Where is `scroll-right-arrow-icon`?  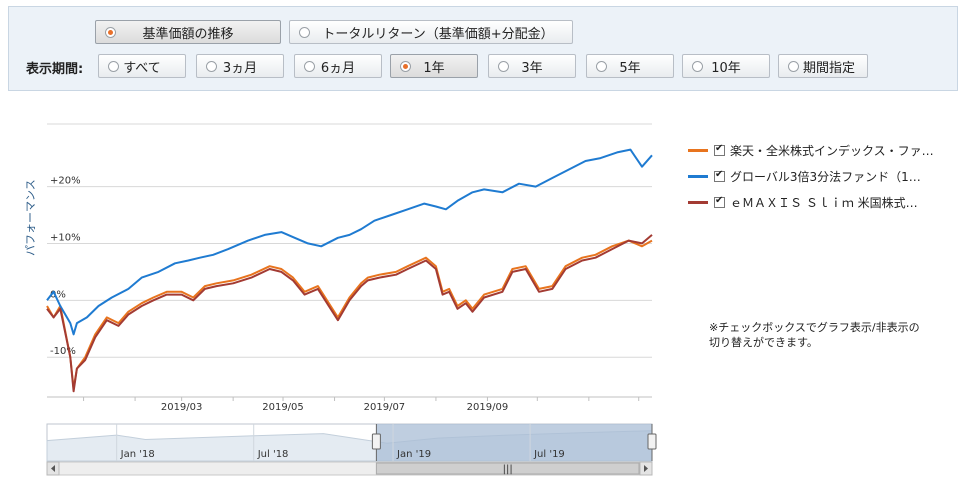 scroll-right-arrow-icon is located at coordinates (646, 468).